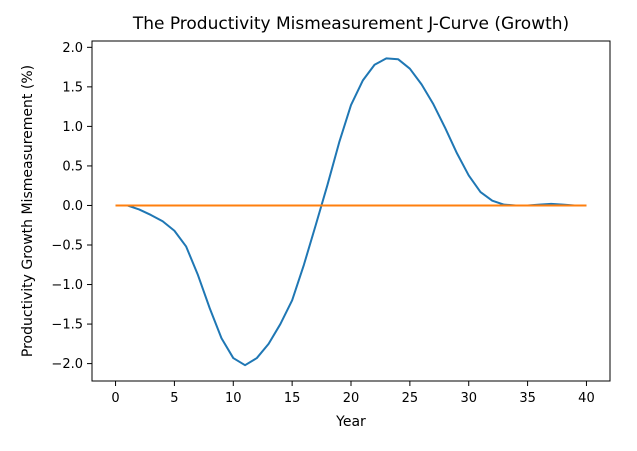 The width and height of the screenshot is (637, 451). Describe the element at coordinates (115, 398) in the screenshot. I see `x-tick-label: 0` at that location.